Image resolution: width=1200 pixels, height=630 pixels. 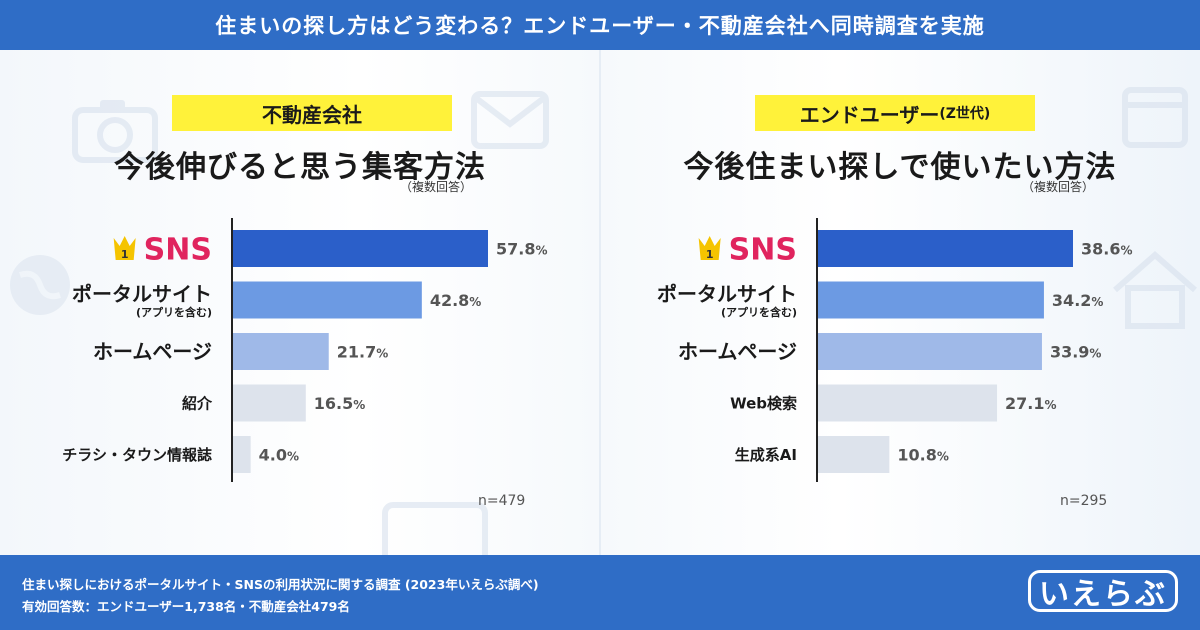 What do you see at coordinates (600, 302) in the screenshot?
I see `panel-divider` at bounding box center [600, 302].